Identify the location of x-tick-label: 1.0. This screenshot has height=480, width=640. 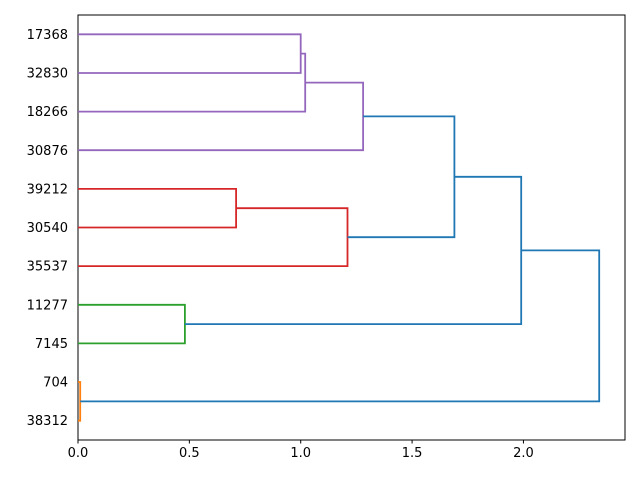
(300, 453).